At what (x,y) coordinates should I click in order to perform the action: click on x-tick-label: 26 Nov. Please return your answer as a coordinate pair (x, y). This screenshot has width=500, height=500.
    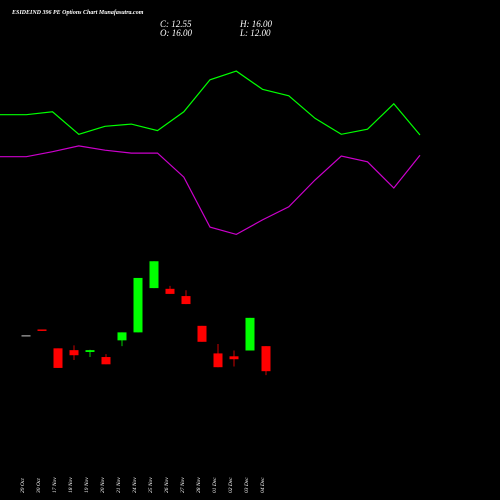
    Looking at the image, I should click on (167, 485).